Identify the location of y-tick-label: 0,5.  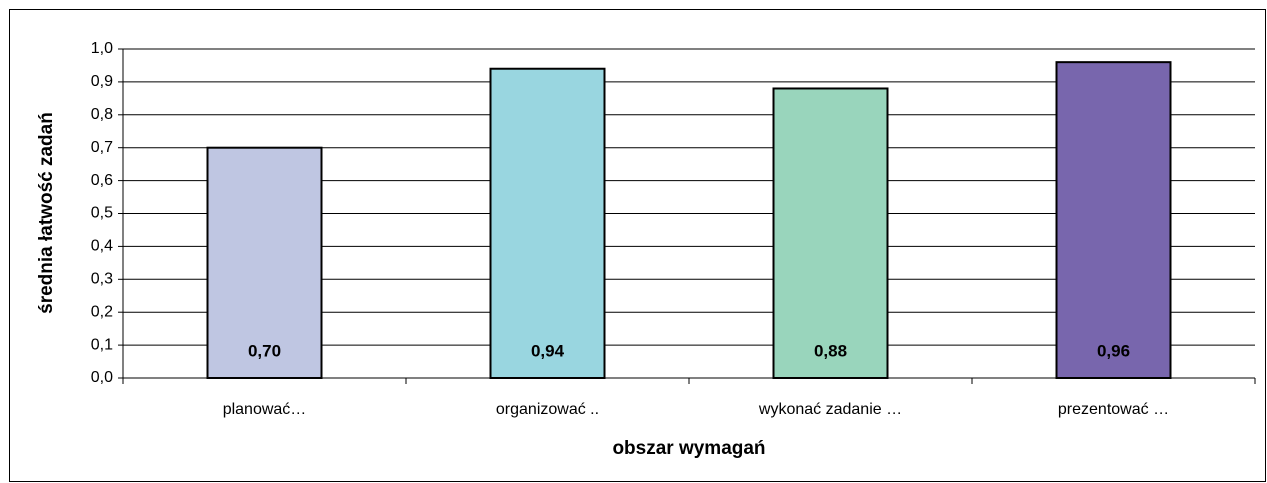
(102, 213).